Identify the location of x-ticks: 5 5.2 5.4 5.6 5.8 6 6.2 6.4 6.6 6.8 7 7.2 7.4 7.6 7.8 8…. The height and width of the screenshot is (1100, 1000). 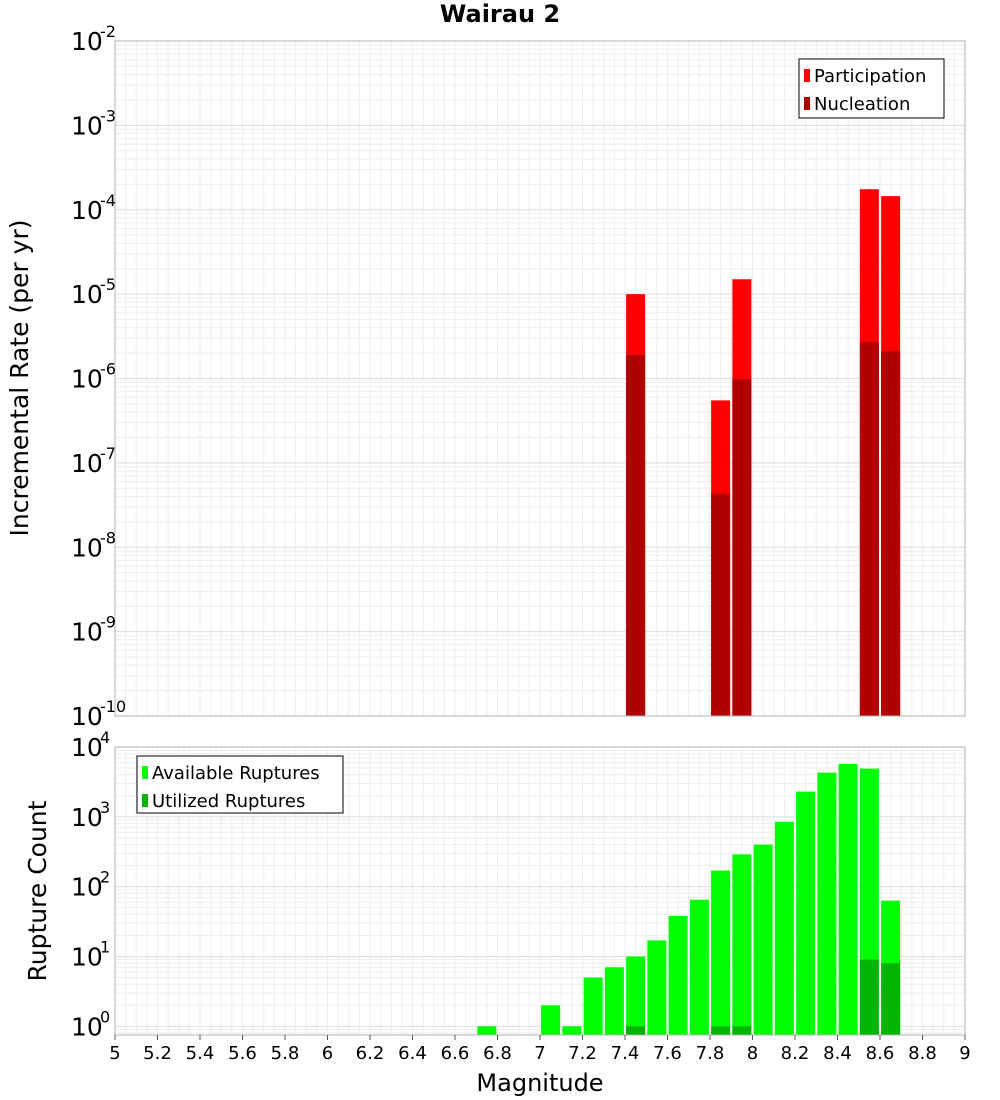
(540, 1049).